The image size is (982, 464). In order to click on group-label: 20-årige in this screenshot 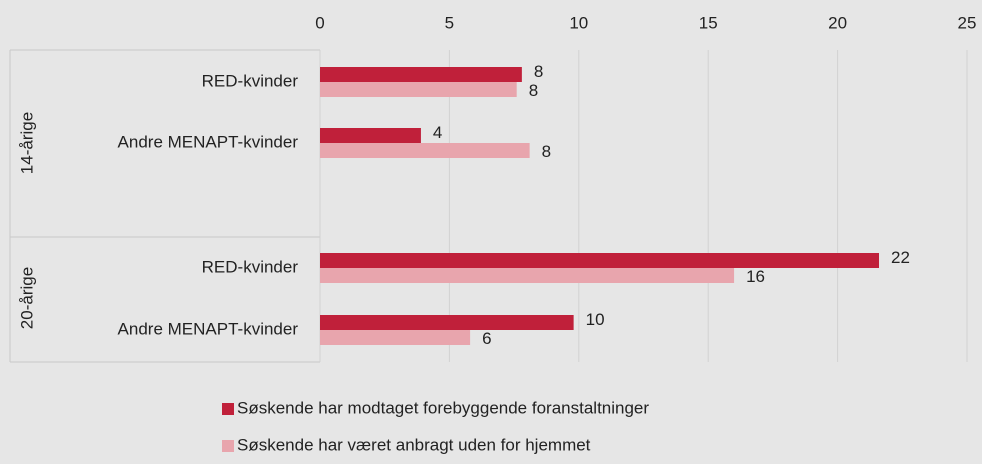, I will do `click(26, 298)`.